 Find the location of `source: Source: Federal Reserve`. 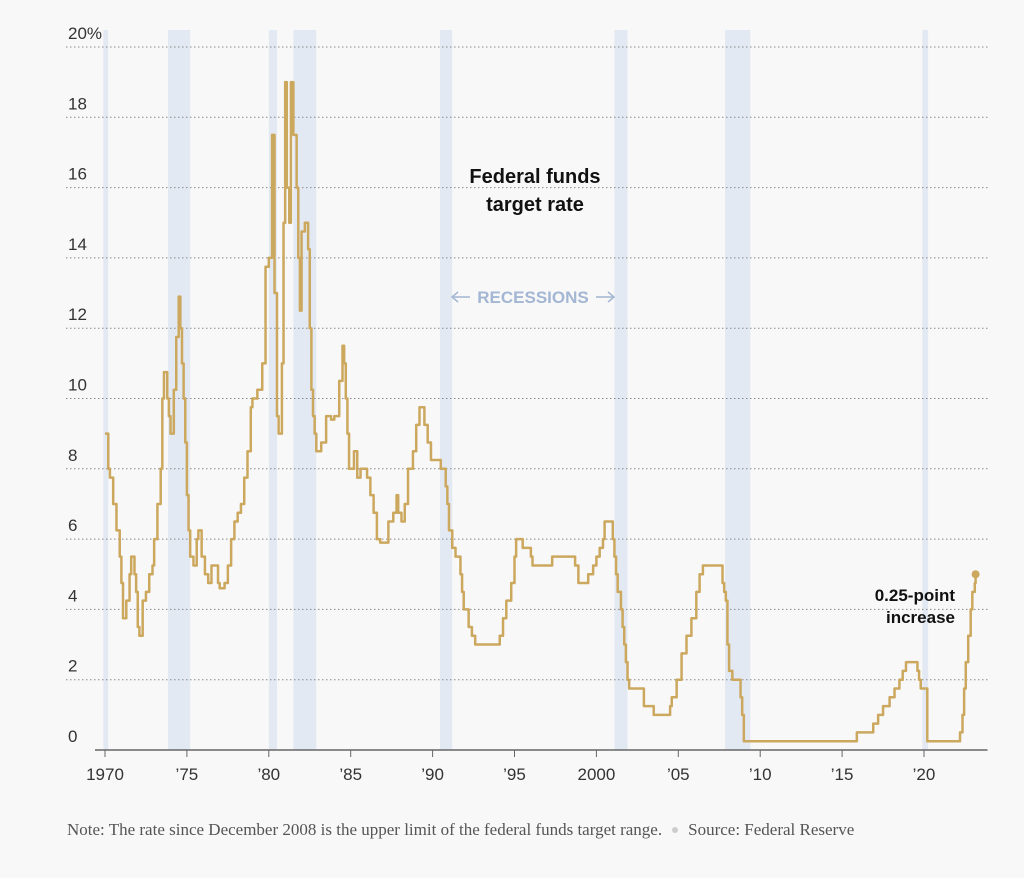

source: Source: Federal Reserve is located at coordinates (771, 829).